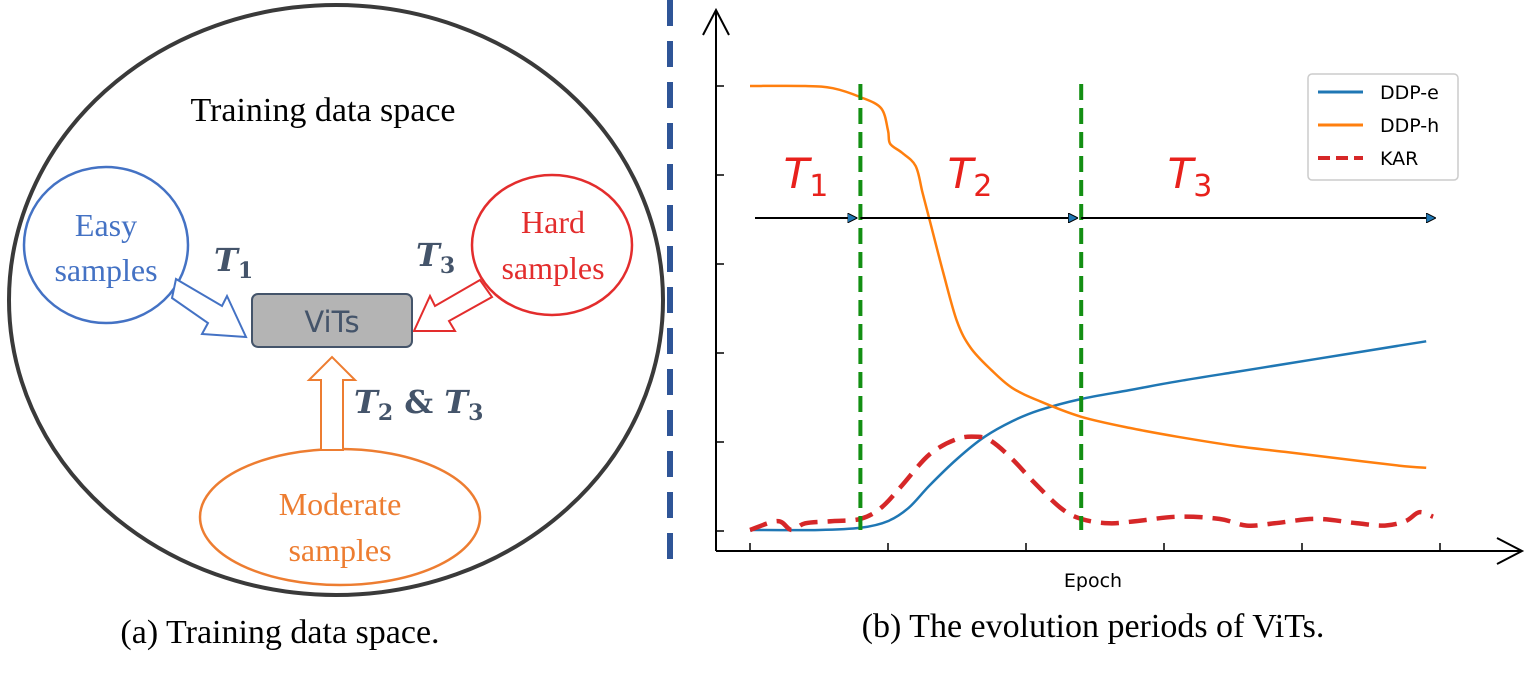  Describe the element at coordinates (1190, 176) in the screenshot. I see `period-label-3: T3` at that location.